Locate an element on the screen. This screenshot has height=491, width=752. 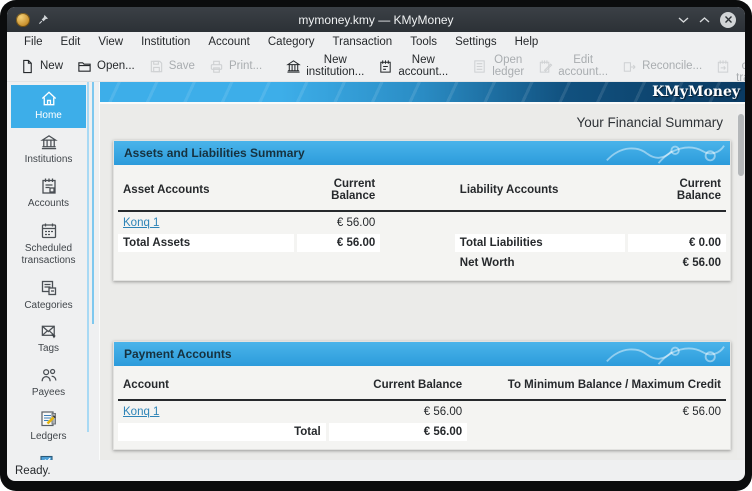
edit-account-icon is located at coordinates (546, 66).